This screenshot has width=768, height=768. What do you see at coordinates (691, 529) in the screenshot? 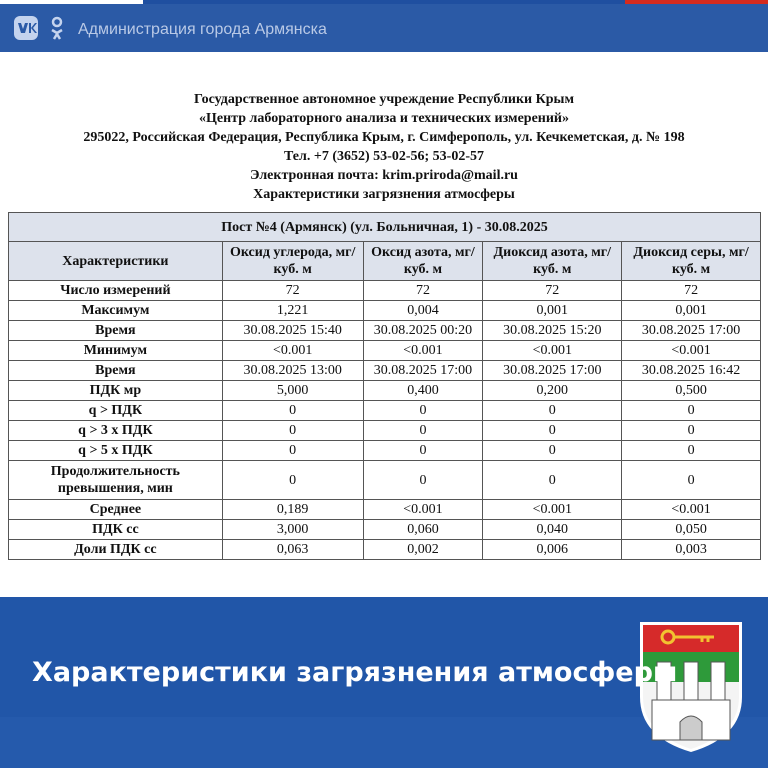
I see `cell: 0,050` at bounding box center [691, 529].